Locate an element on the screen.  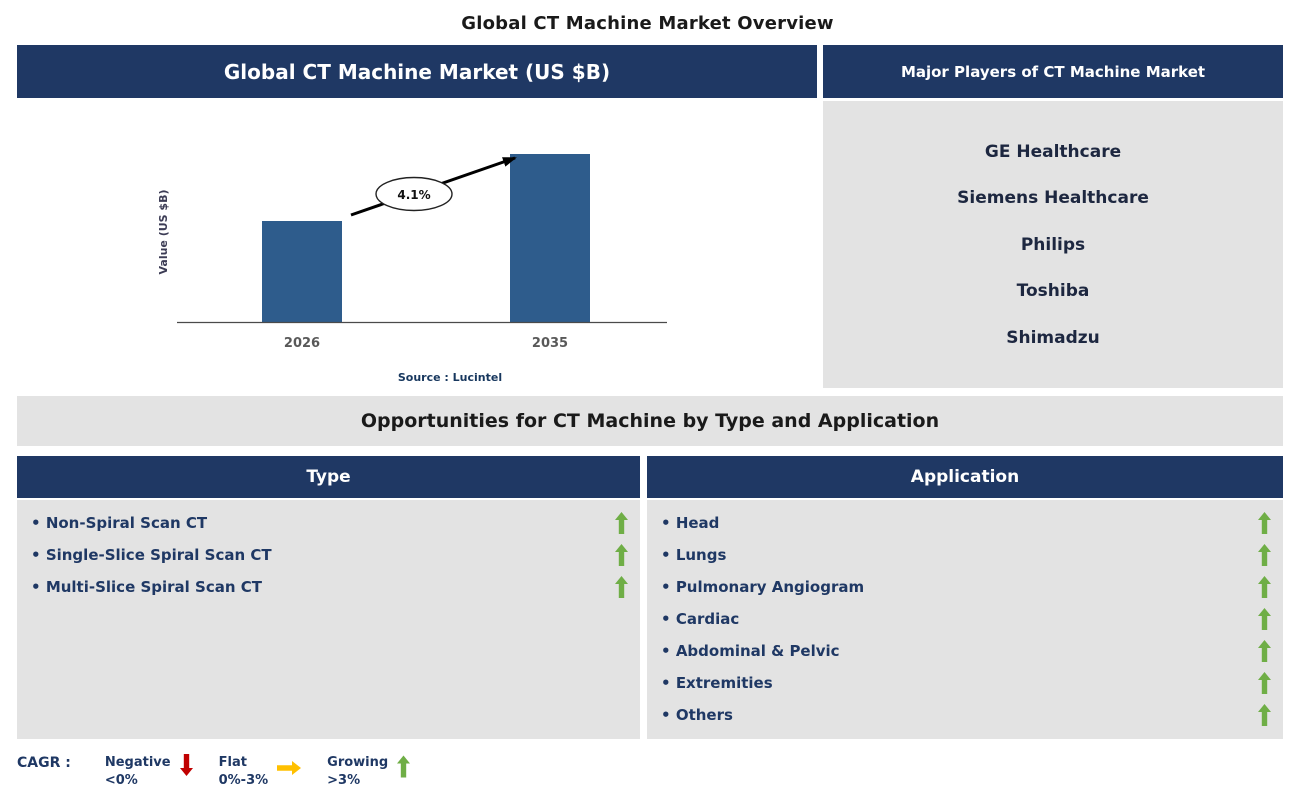
player-name: Philips is located at coordinates (1053, 244).